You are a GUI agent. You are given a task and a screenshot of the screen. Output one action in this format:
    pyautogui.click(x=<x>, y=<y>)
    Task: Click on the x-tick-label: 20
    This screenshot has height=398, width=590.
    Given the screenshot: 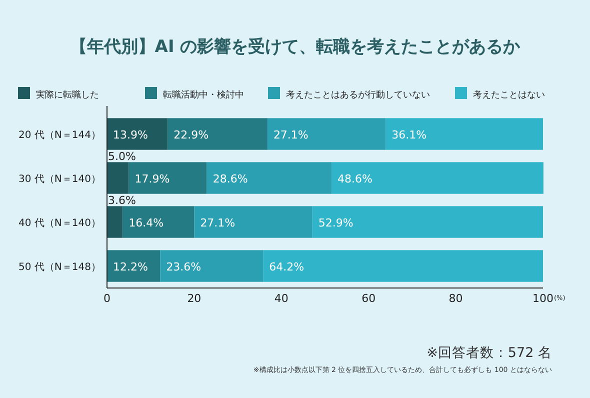 What is the action you would take?
    pyautogui.click(x=194, y=298)
    